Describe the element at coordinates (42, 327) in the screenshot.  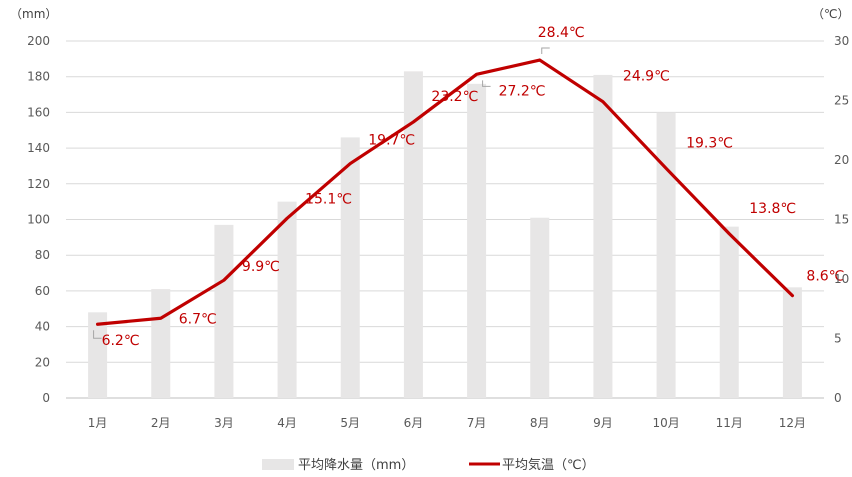
I see `y-left-tick-label: 40` at that location.